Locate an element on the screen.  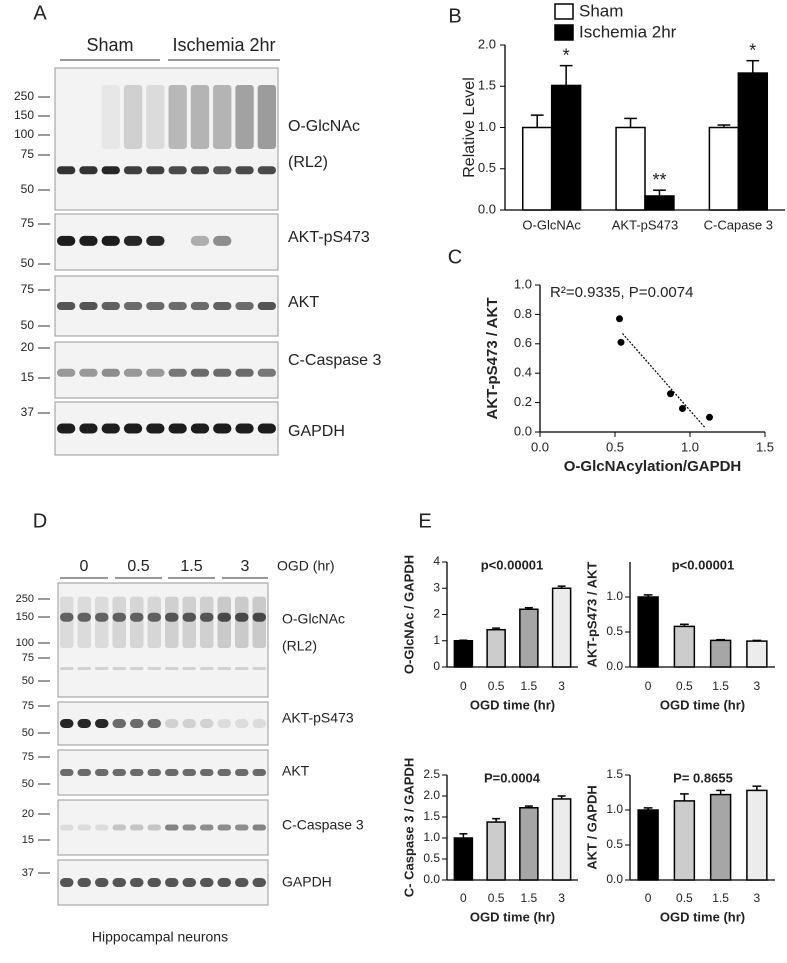
mw-marker: 150 is located at coordinates (24, 115).